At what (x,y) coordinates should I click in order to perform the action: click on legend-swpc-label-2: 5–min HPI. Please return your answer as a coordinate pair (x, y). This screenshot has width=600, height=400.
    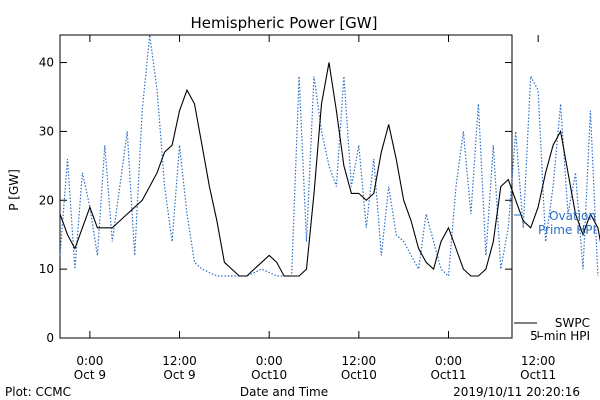
    Looking at the image, I should click on (560, 336).